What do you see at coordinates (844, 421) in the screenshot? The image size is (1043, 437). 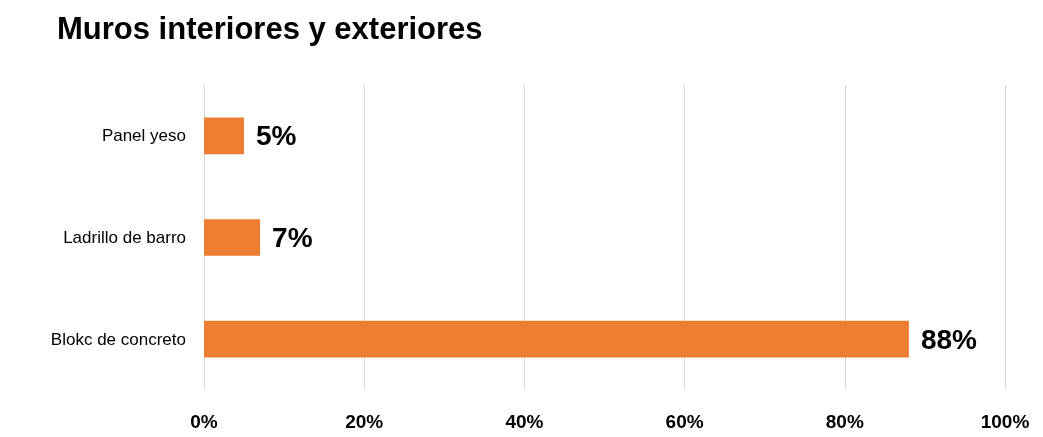 I see `x-tick-label: 80%` at bounding box center [844, 421].